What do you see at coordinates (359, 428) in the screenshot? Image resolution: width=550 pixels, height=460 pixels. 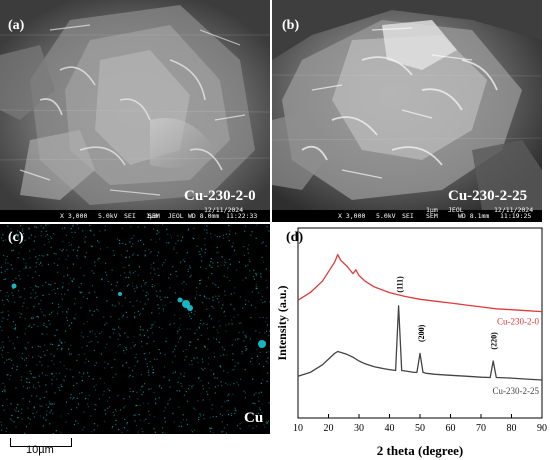 I see `x-tick-label: 30` at bounding box center [359, 428].